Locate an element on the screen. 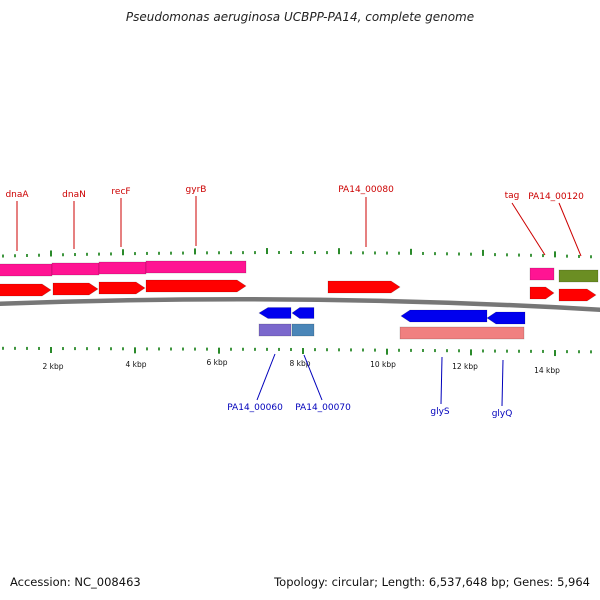  scale-label: 6 kbp is located at coordinates (216, 362).